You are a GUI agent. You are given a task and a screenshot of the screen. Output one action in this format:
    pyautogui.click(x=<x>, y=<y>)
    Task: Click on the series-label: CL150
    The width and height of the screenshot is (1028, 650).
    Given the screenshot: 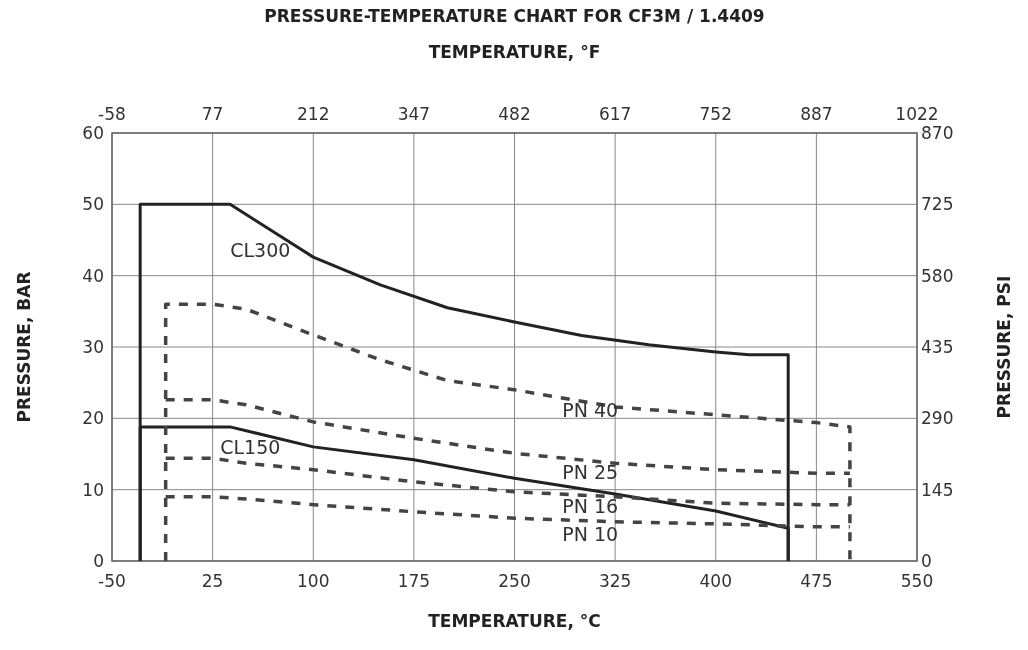 What is the action you would take?
    pyautogui.click(x=250, y=446)
    